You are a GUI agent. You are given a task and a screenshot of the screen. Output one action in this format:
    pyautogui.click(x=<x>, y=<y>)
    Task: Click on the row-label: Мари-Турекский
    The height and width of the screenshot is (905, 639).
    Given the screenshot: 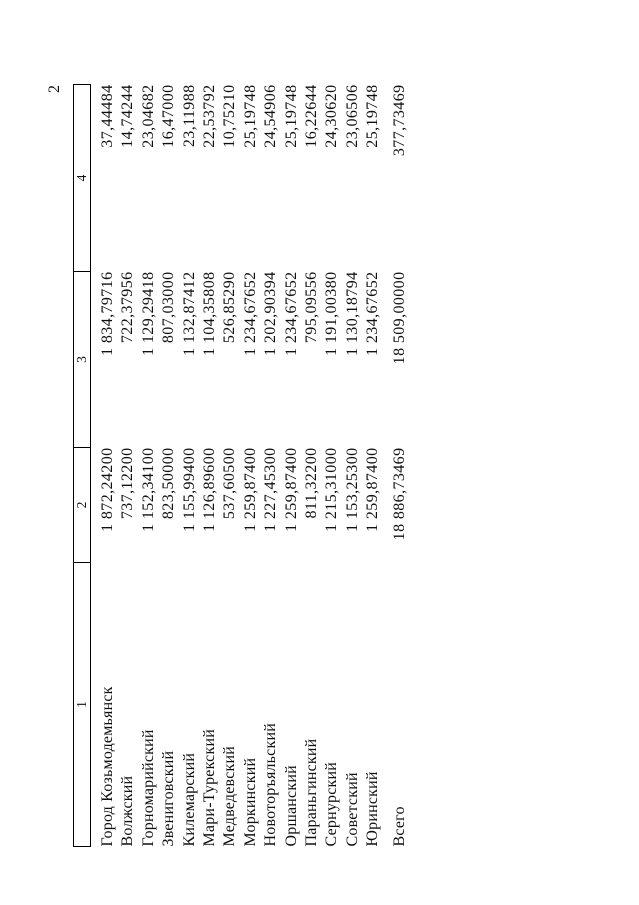 What is the action you would take?
    pyautogui.click(x=210, y=788)
    